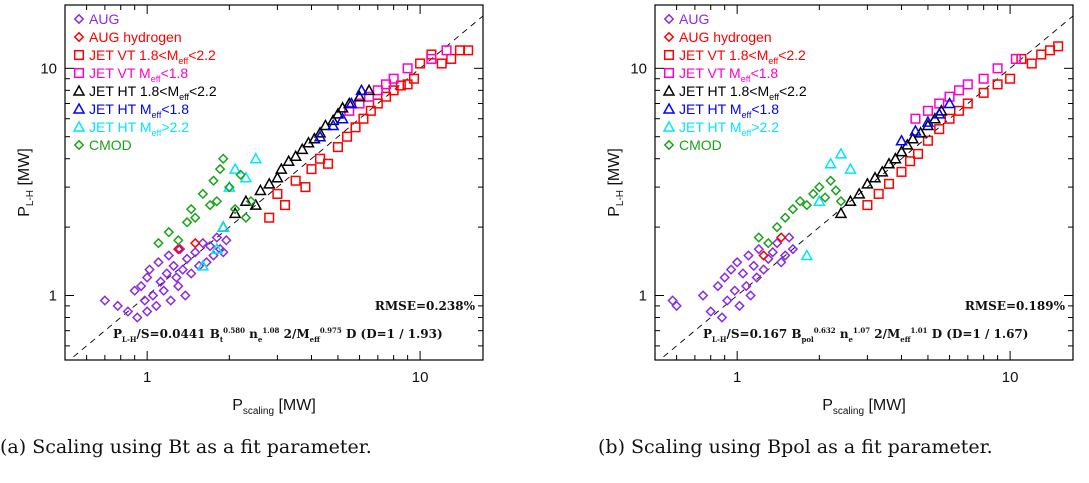 The image size is (1089, 483). I want to click on legend-label: AUG hydrogen, so click(725, 37).